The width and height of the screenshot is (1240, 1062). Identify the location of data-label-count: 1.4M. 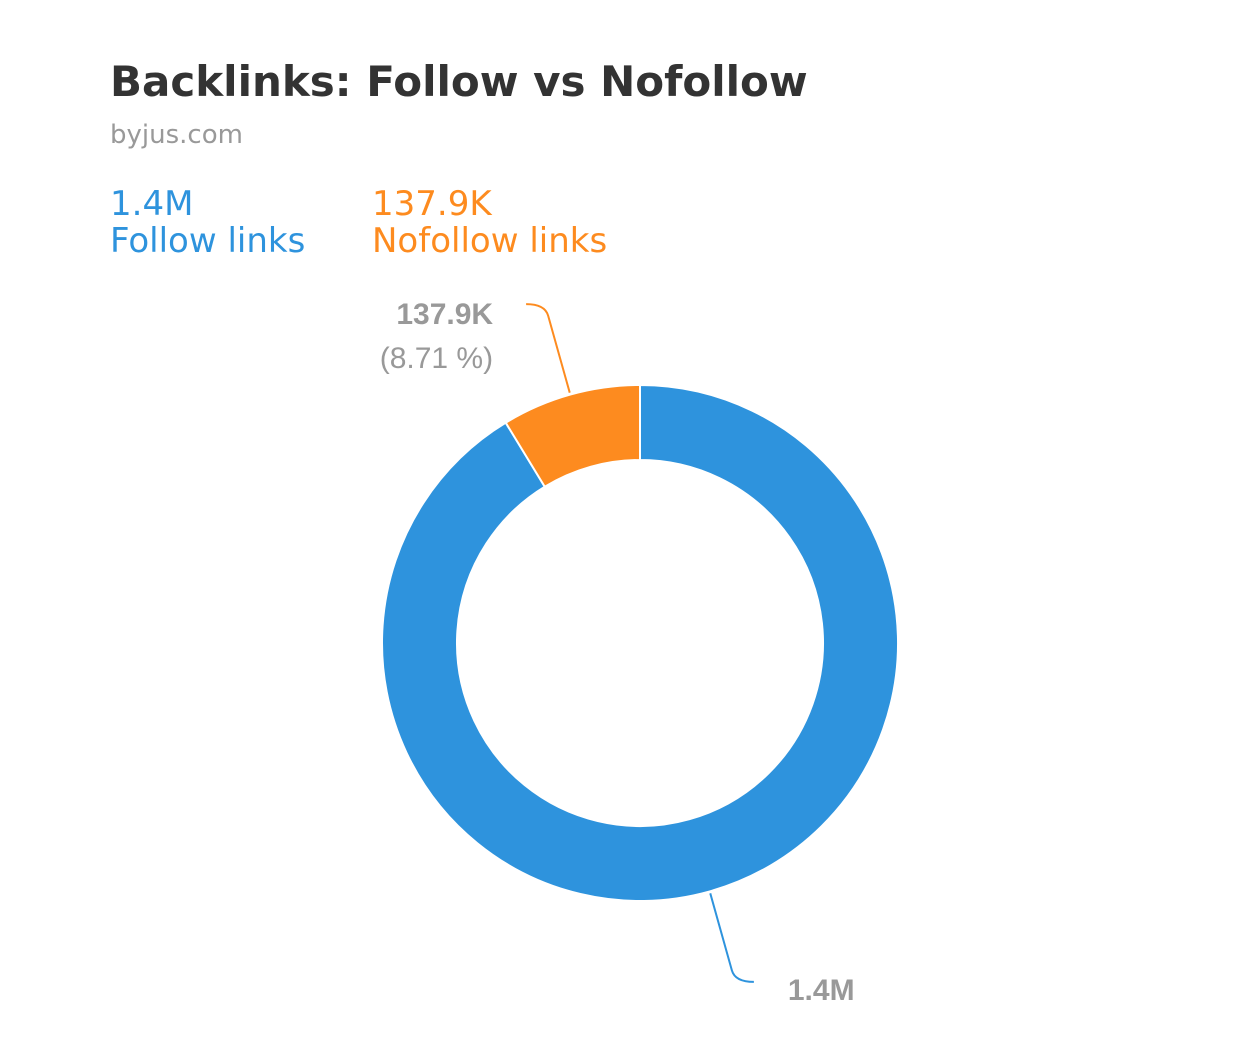
(821, 990).